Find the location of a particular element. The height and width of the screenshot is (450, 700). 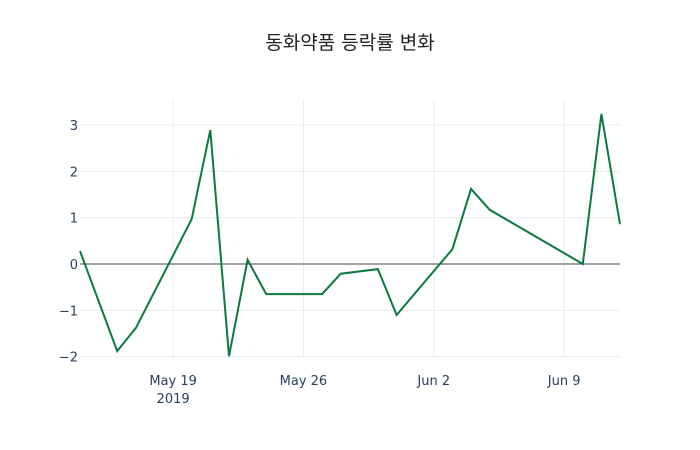

y-tick-label: −1 is located at coordinates (68, 311).